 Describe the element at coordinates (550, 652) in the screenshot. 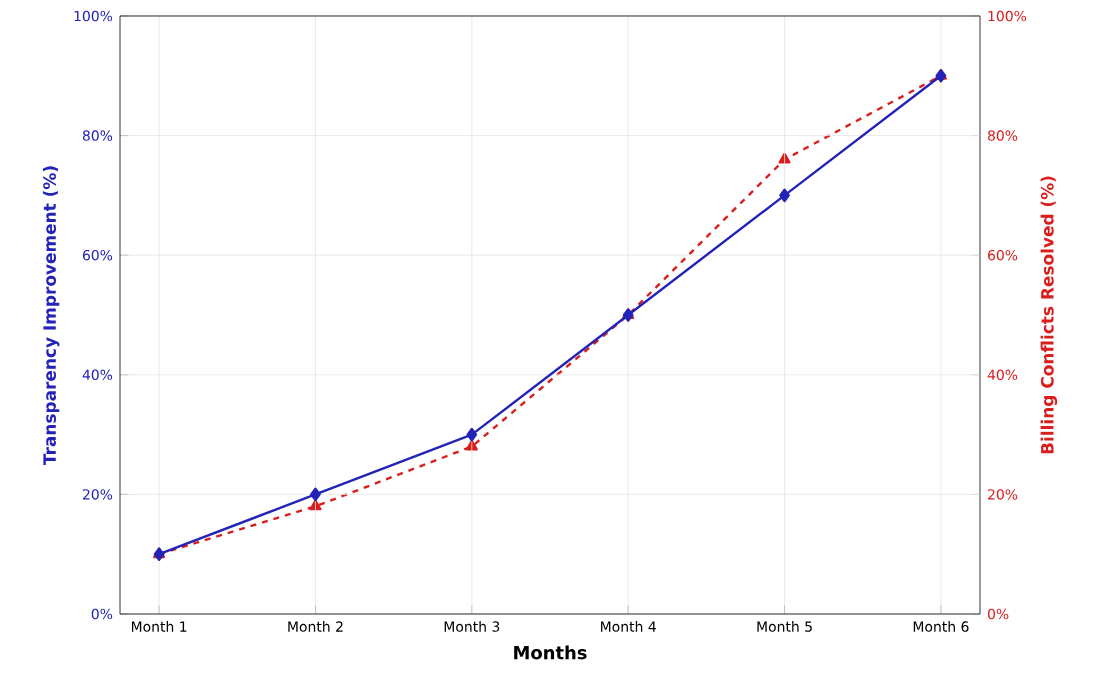

I see `x-axis-title: Months` at that location.